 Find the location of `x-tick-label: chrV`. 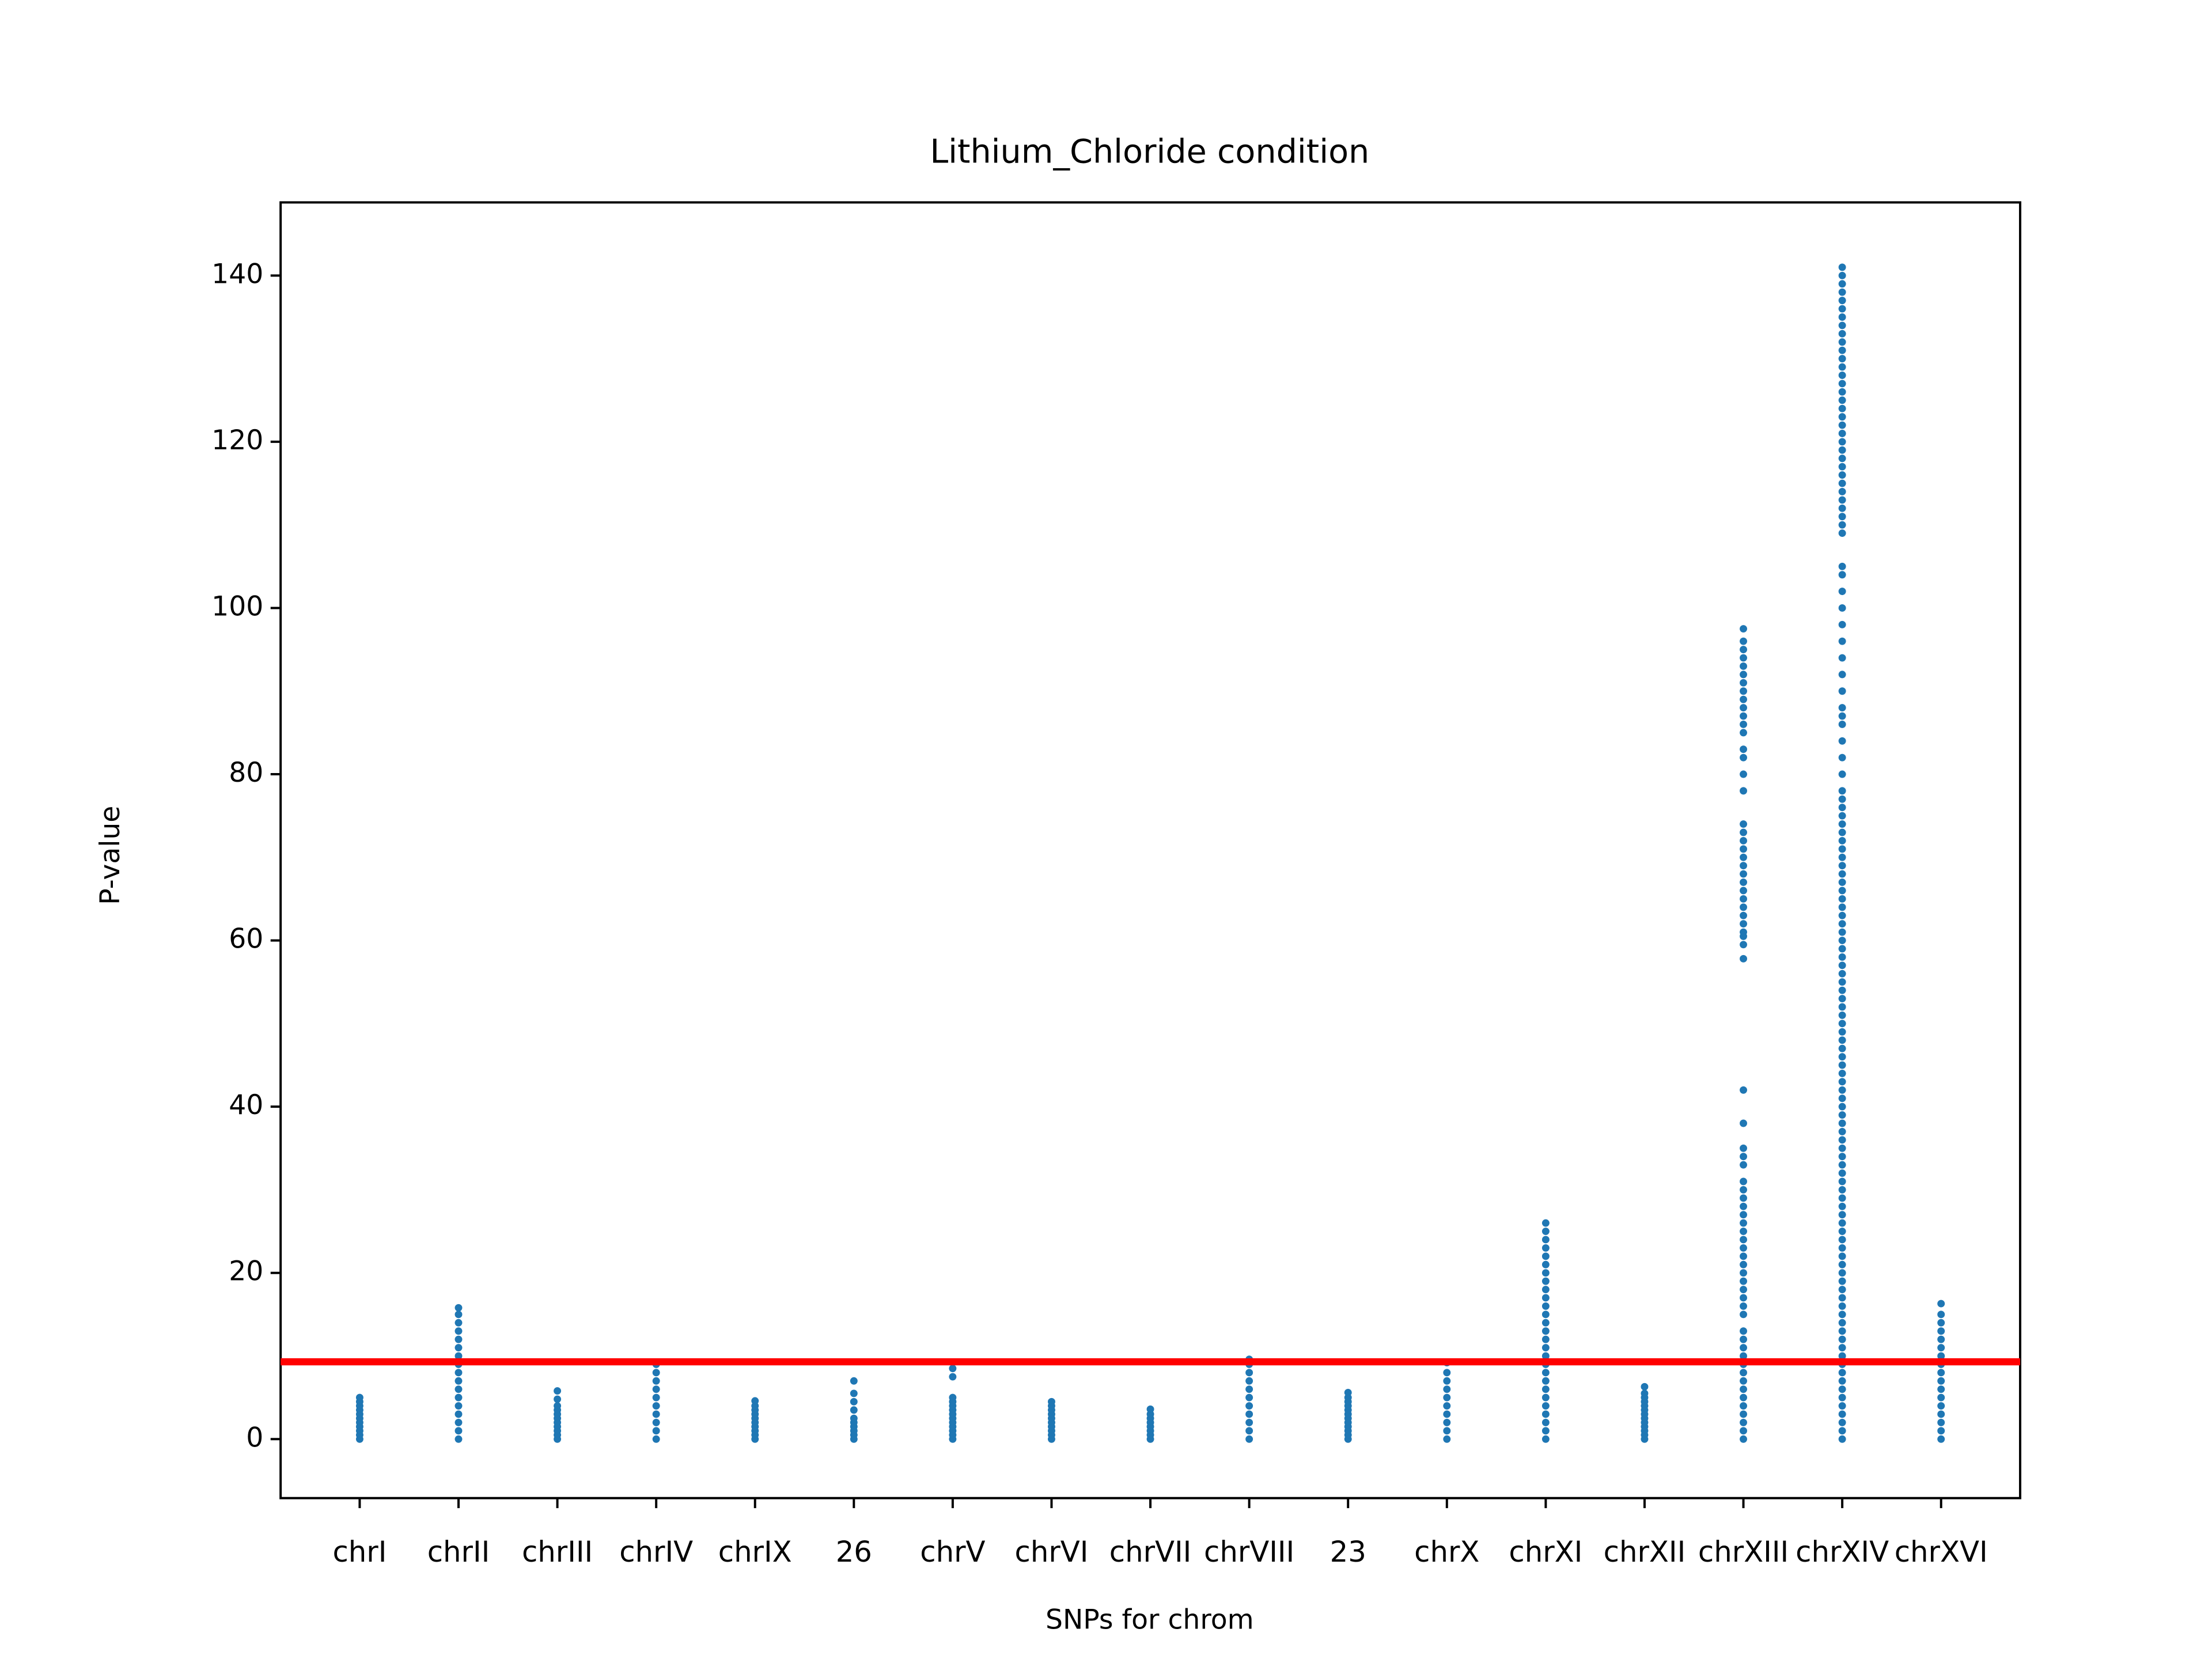

x-tick-label: chrV is located at coordinates (952, 1552).